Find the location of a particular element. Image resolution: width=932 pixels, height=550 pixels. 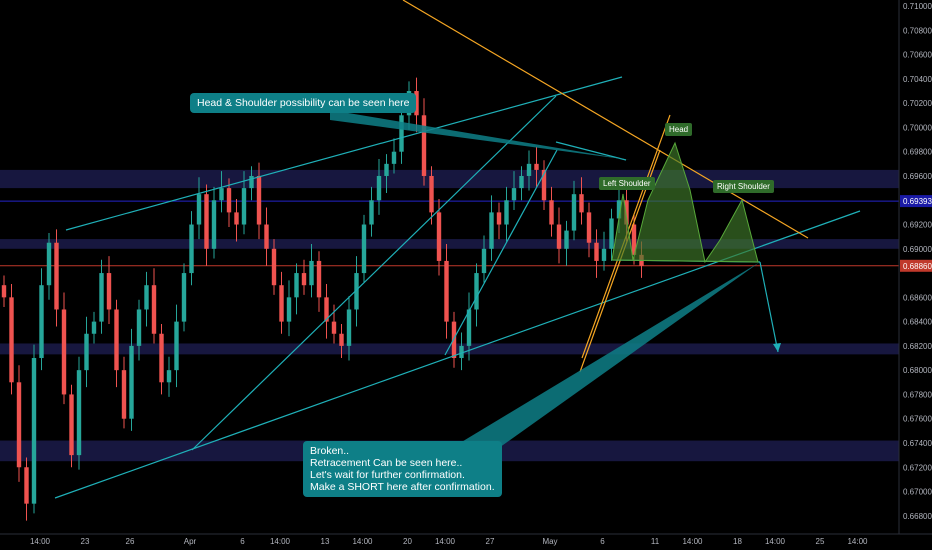

projection-arrow is located at coordinates (769, 307).